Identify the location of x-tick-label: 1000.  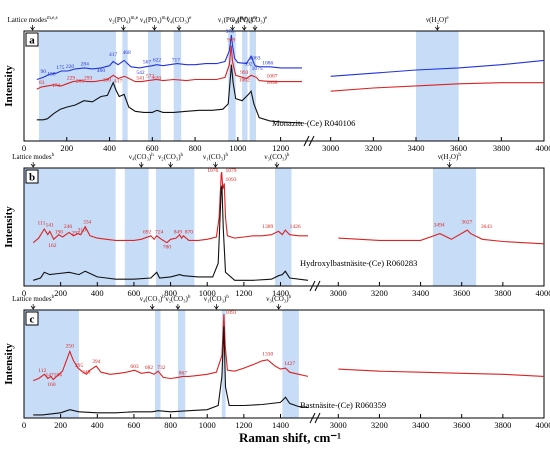
(207, 425).